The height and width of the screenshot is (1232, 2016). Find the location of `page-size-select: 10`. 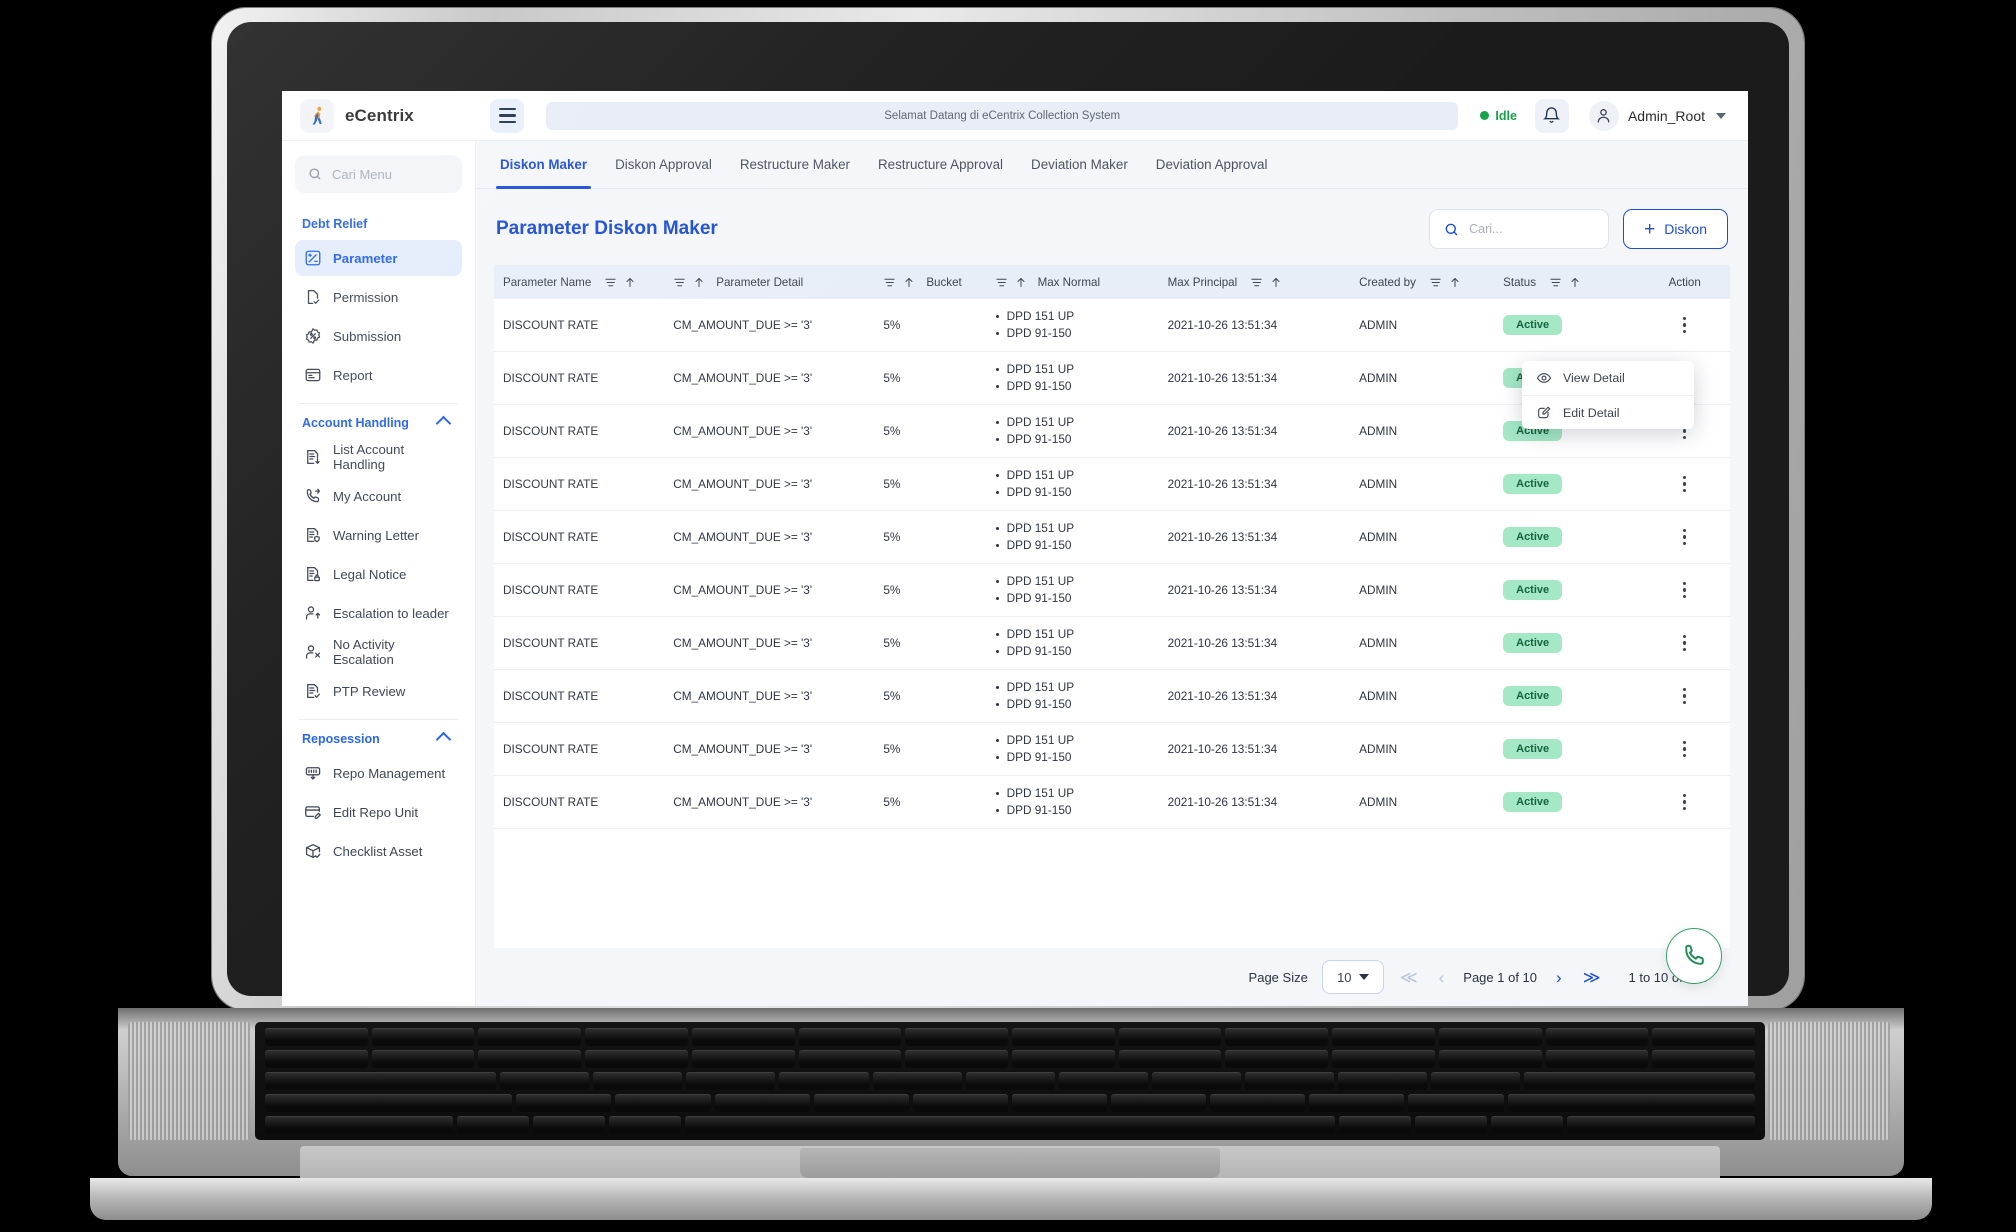

page-size-select: 10 is located at coordinates (1352, 977).